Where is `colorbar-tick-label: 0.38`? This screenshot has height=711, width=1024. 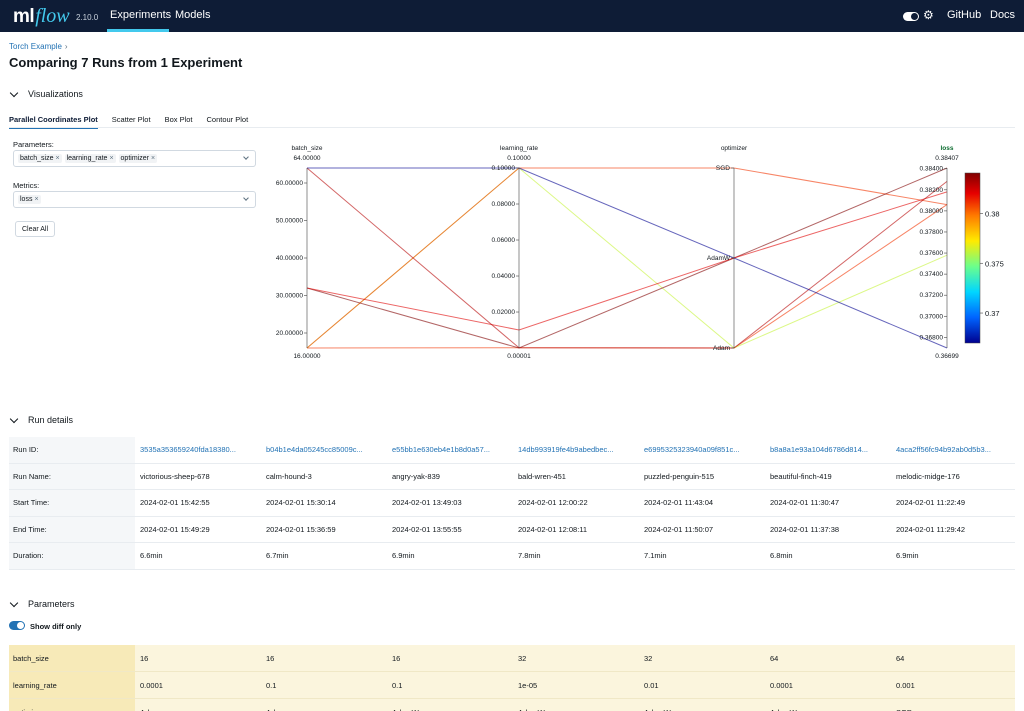 colorbar-tick-label: 0.38 is located at coordinates (992, 214).